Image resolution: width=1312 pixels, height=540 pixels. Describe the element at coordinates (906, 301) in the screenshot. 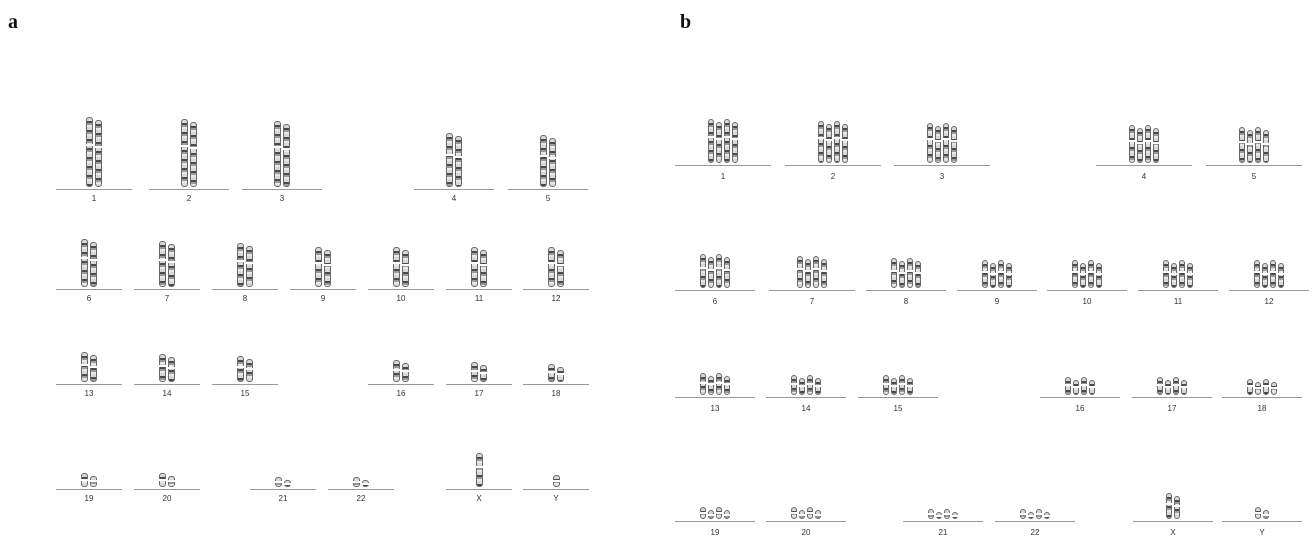

I see `chromosome-number: 8` at that location.